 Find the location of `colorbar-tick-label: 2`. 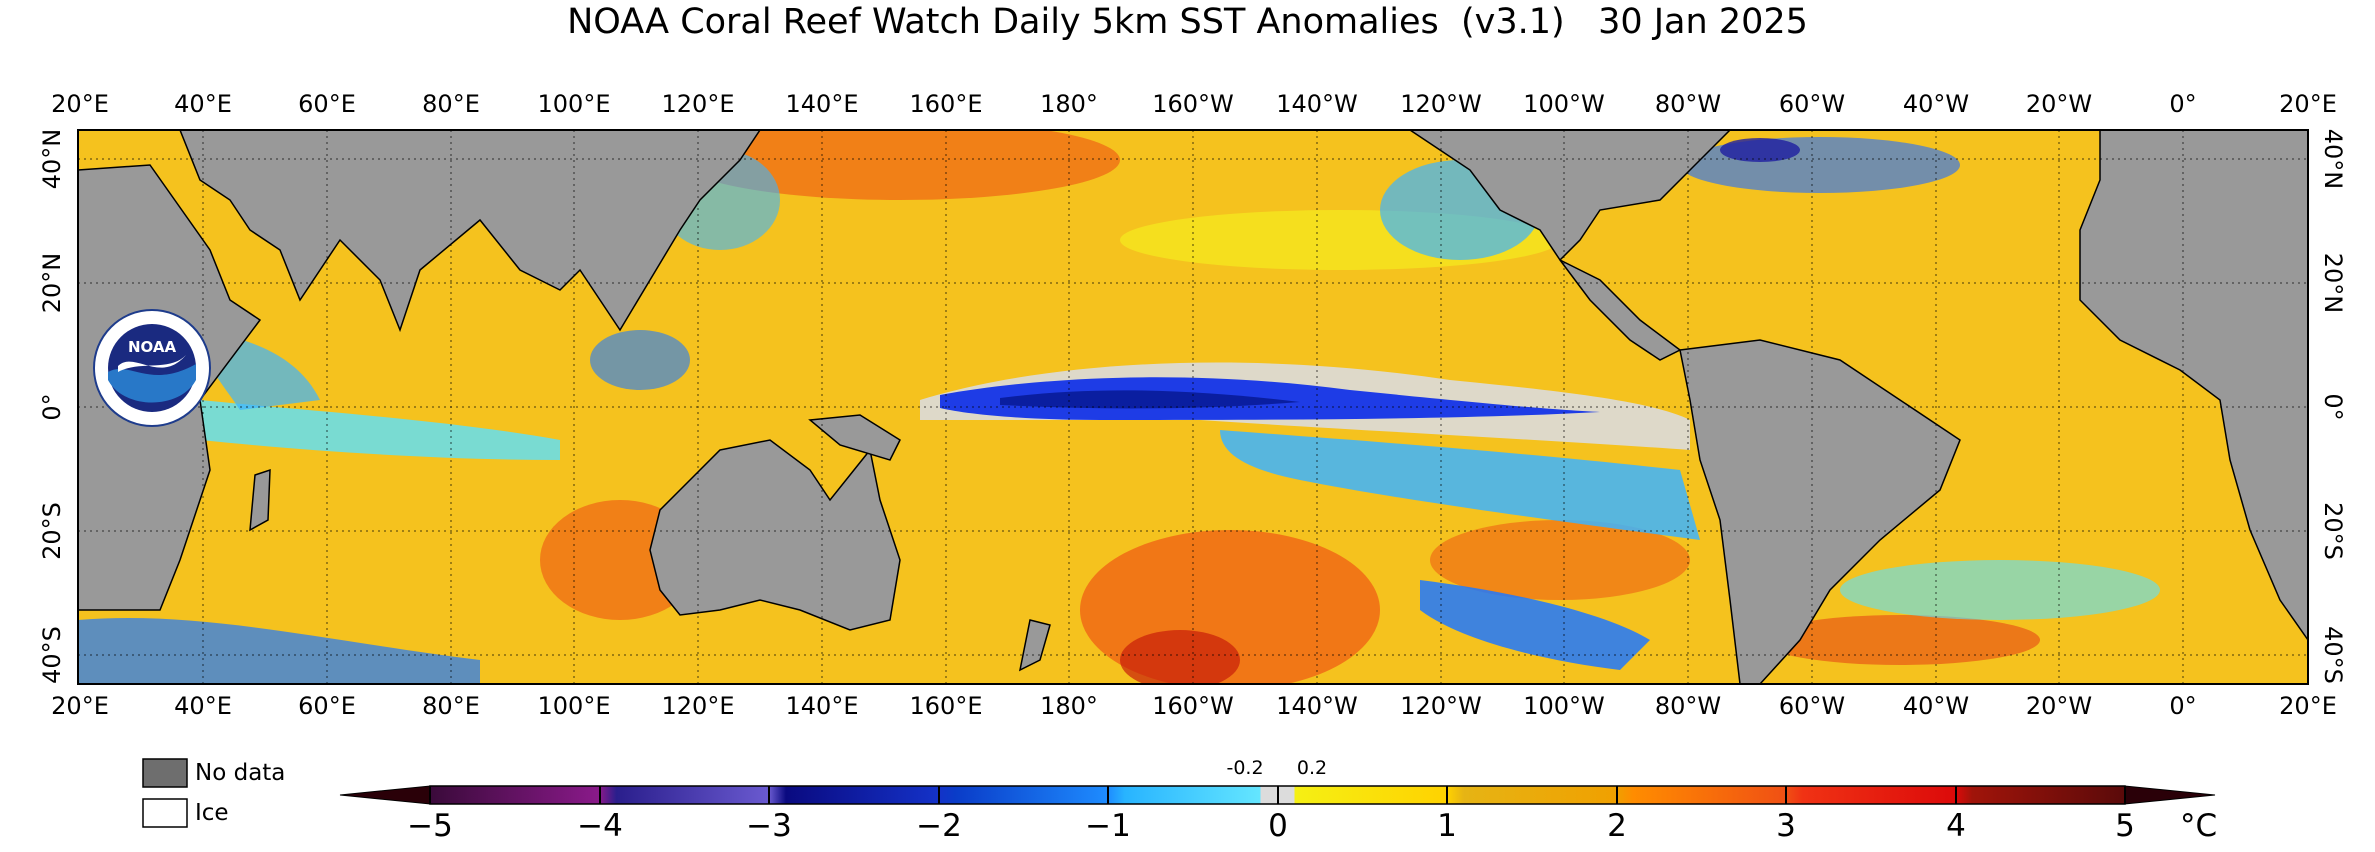

colorbar-tick-label: 2 is located at coordinates (1617, 826).